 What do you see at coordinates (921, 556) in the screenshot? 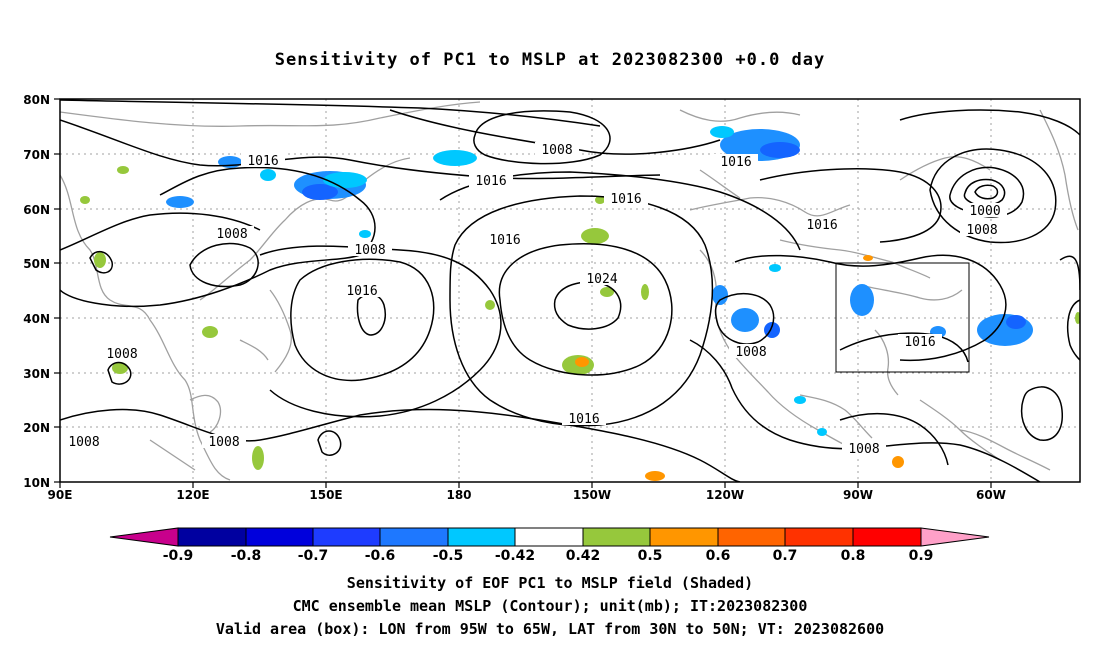
I see `colorbar-label: 0.9` at bounding box center [921, 556].